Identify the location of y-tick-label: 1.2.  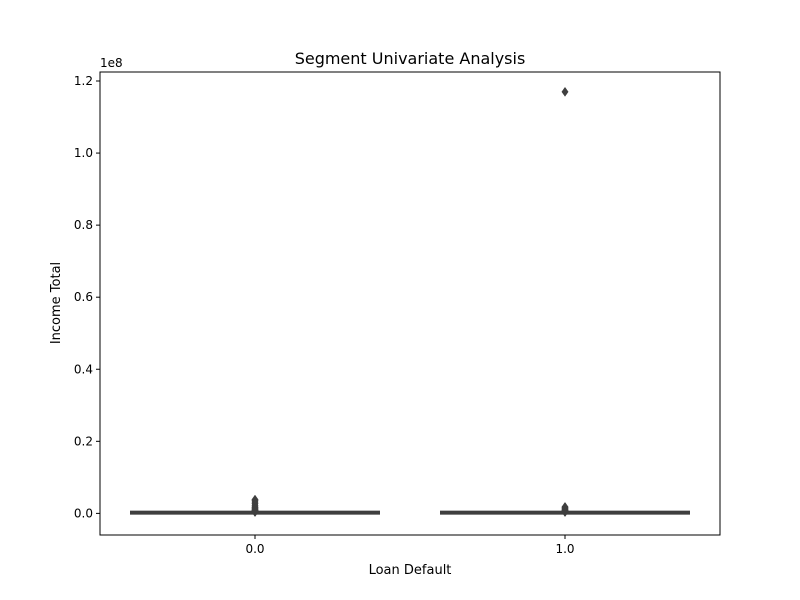
(83, 81).